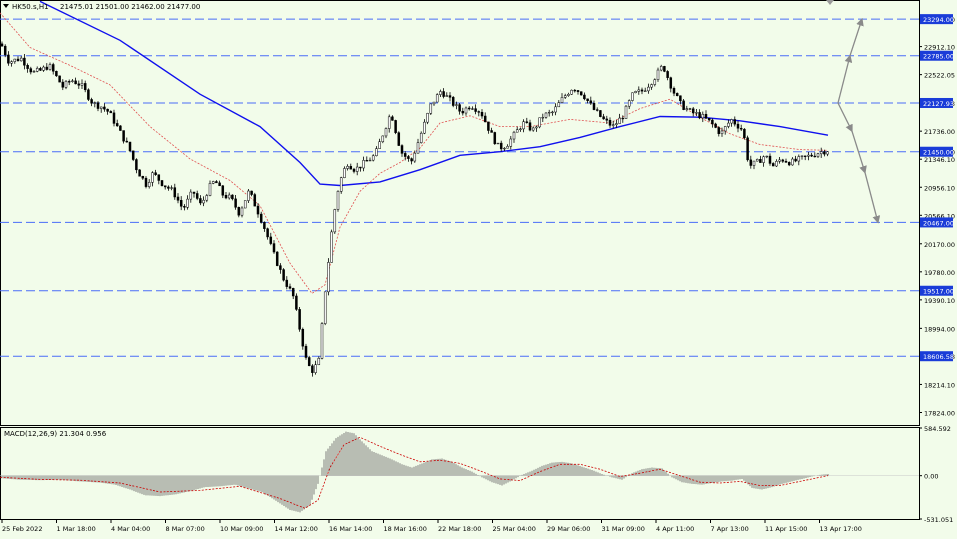  What do you see at coordinates (938, 57) in the screenshot?
I see `level-label-1: 22785.00` at bounding box center [938, 57].